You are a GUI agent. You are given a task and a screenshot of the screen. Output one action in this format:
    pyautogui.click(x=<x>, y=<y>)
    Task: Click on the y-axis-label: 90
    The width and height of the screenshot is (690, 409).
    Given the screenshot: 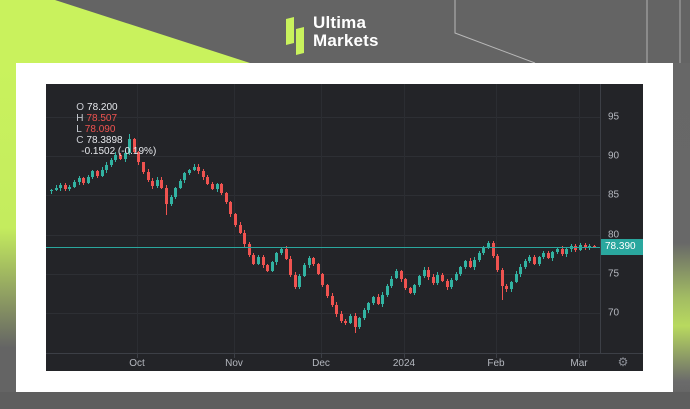 What is the action you would take?
    pyautogui.click(x=614, y=156)
    